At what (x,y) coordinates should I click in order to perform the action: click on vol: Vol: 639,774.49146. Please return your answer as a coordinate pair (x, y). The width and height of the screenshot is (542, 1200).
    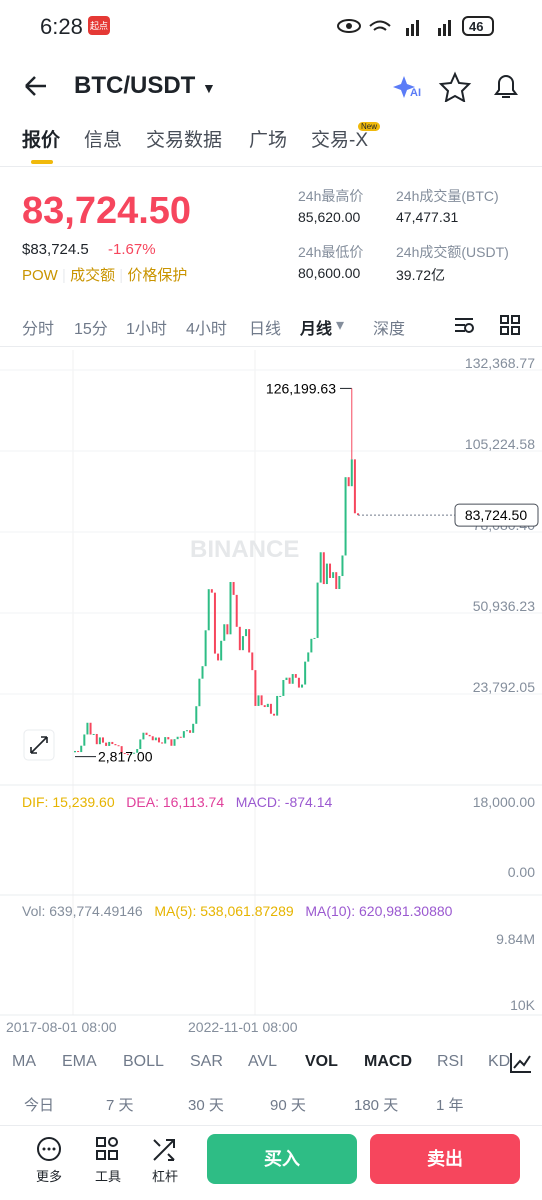
    Looking at the image, I should click on (82, 911).